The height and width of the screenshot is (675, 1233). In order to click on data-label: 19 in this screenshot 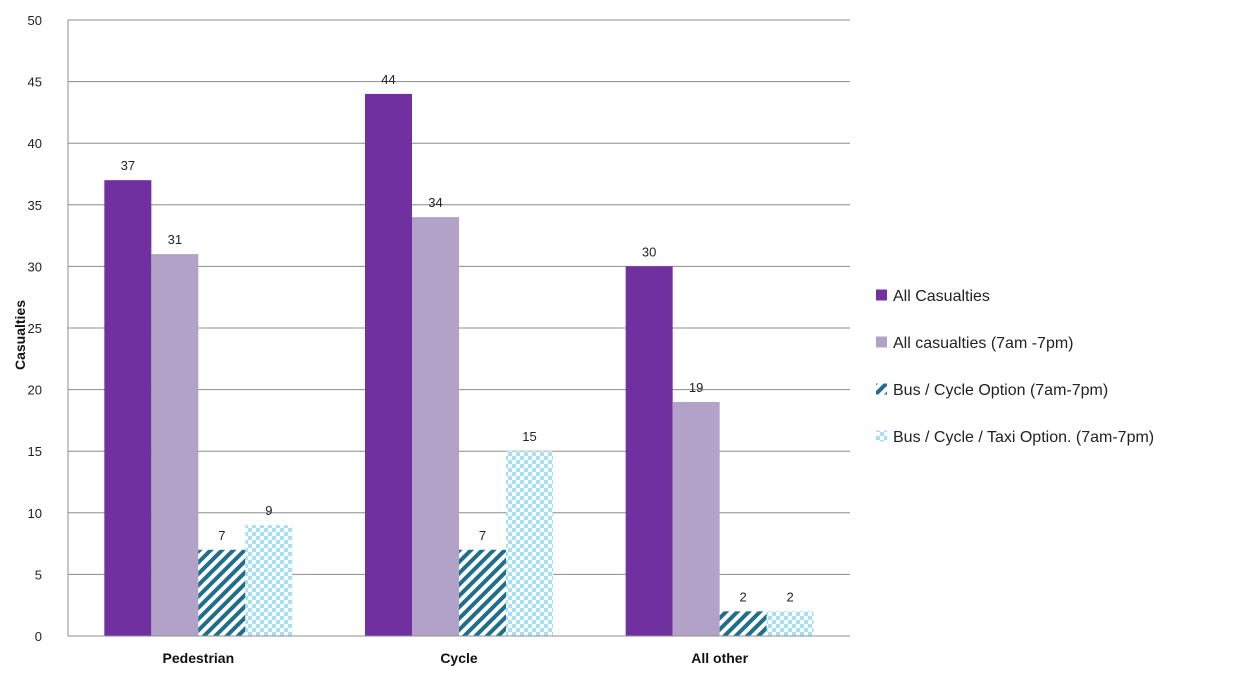, I will do `click(696, 387)`.